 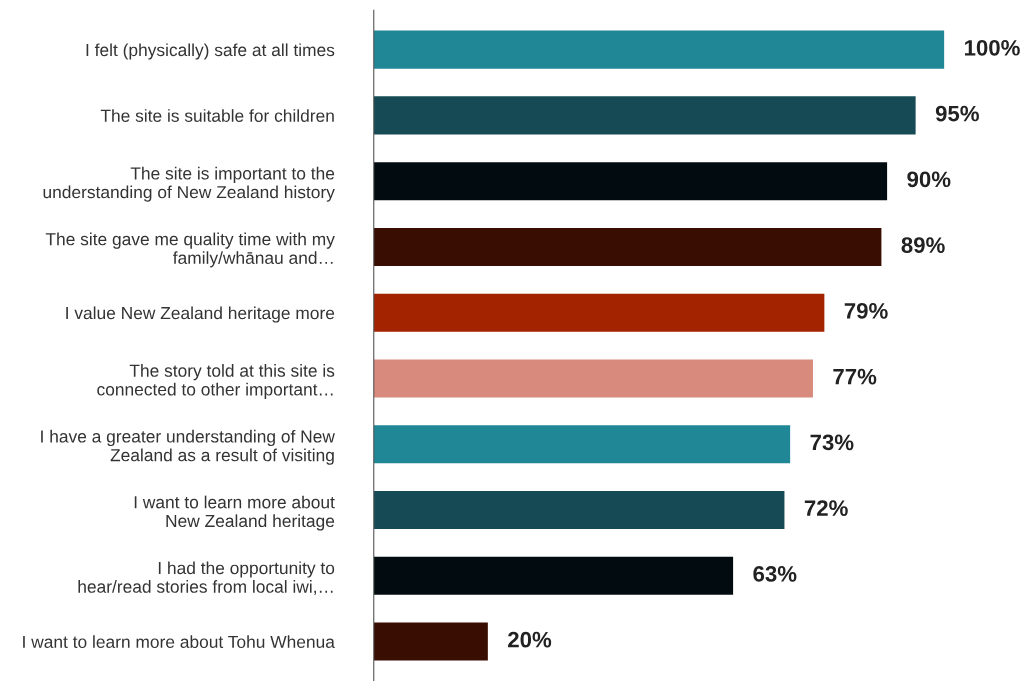 What do you see at coordinates (189, 184) in the screenshot?
I see `y-tick-label: The site is important to the understanding of New Zealand history` at bounding box center [189, 184].